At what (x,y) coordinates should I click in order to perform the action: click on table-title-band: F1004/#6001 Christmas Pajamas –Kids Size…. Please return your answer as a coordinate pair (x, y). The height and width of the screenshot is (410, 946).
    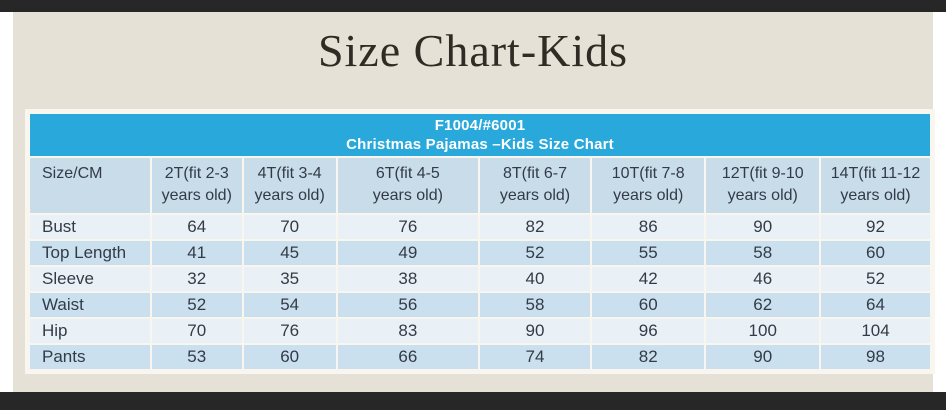
    Looking at the image, I should click on (480, 135).